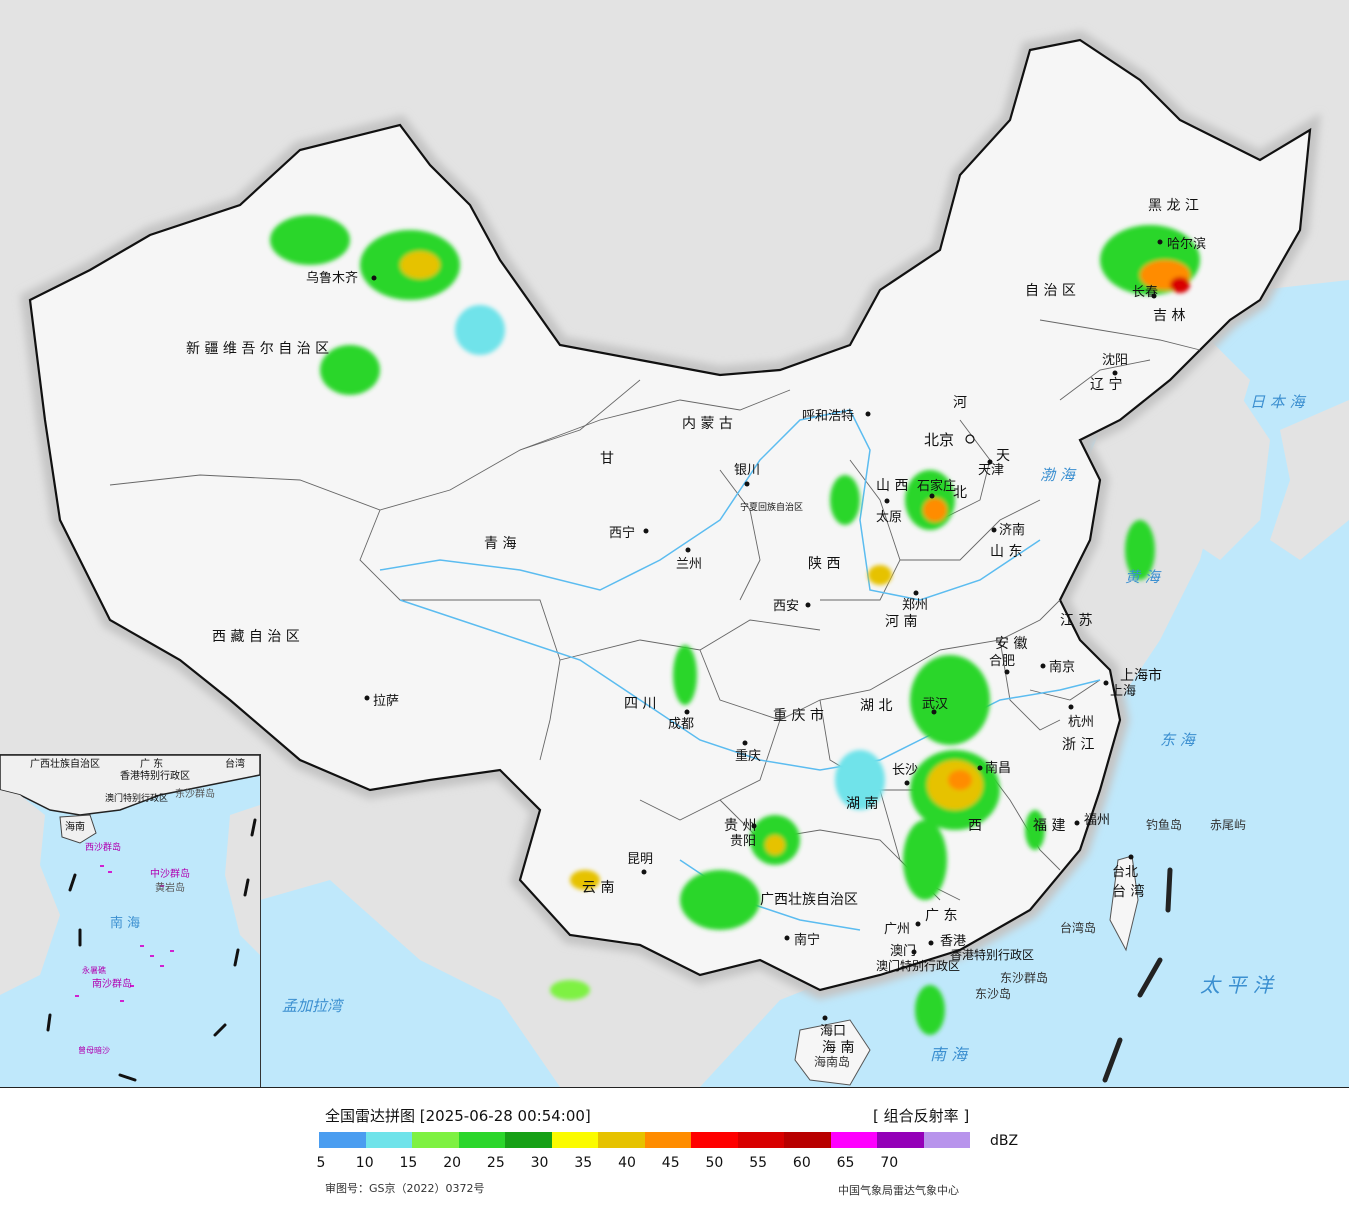  I want to click on label-hongkong: 香港特别行政区, so click(992, 954).